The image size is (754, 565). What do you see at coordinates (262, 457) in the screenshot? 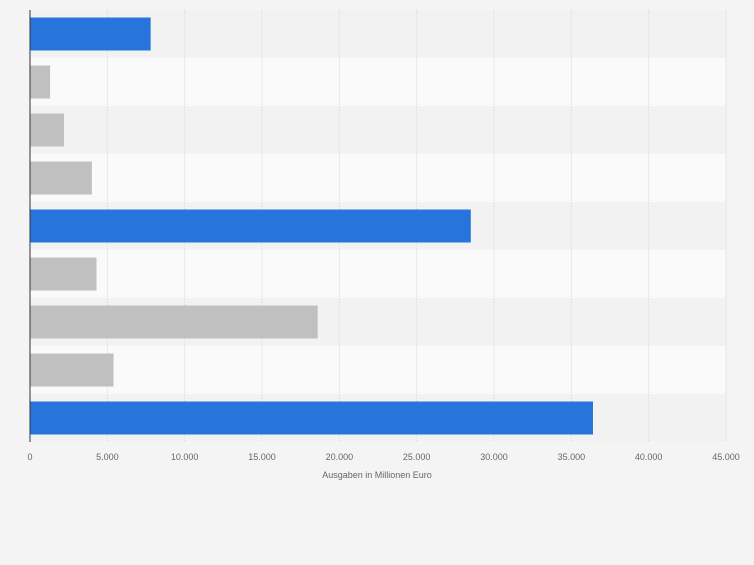
I see `x-tick-label: 15.000` at bounding box center [262, 457].